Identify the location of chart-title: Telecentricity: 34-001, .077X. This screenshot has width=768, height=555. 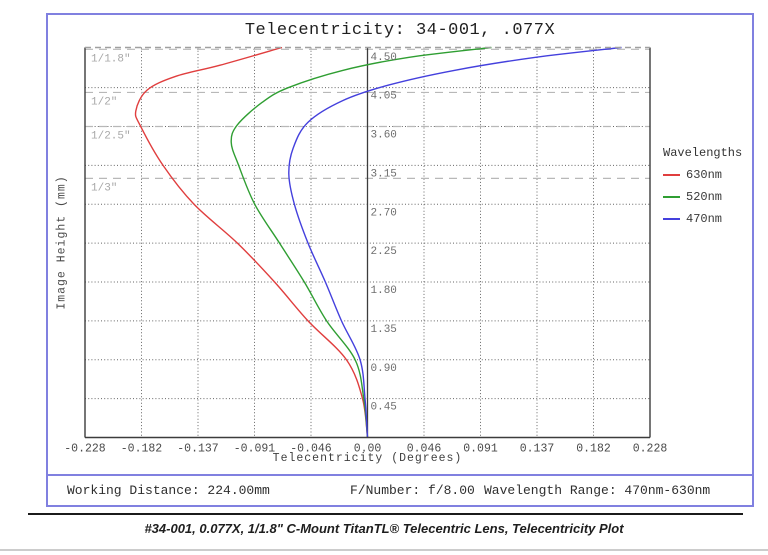
(400, 30).